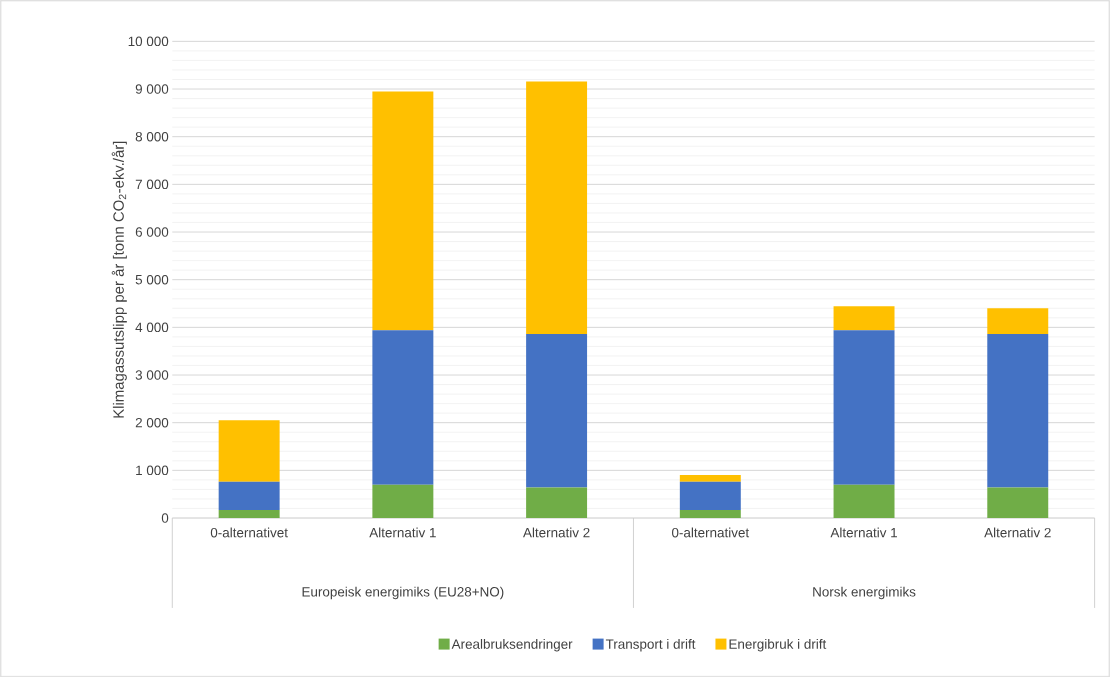 Image resolution: width=1110 pixels, height=677 pixels. What do you see at coordinates (165, 518) in the screenshot?
I see `y-tick-label: 0` at bounding box center [165, 518].